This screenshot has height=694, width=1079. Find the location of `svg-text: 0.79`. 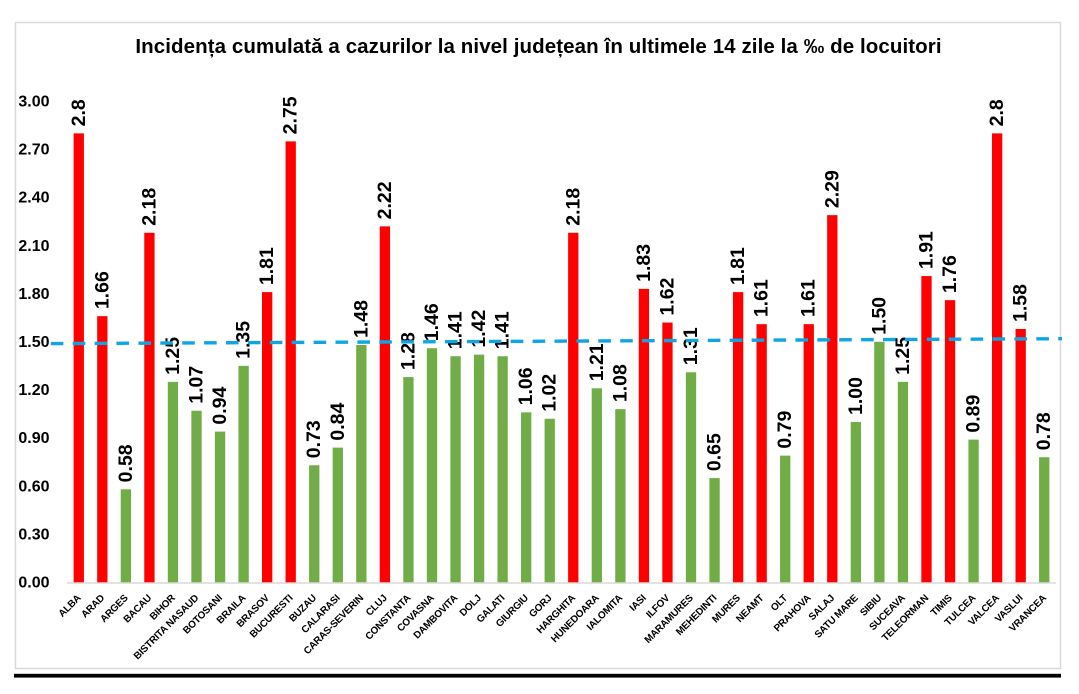

svg-text: 0.79 is located at coordinates (785, 430).